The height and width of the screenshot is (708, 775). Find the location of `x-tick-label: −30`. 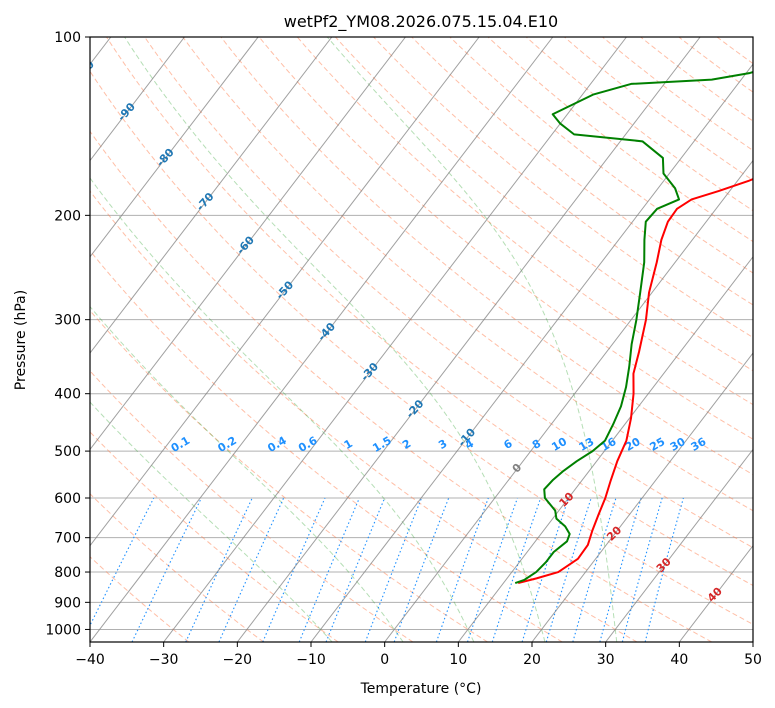

x-tick-label: −30 is located at coordinates (164, 660).